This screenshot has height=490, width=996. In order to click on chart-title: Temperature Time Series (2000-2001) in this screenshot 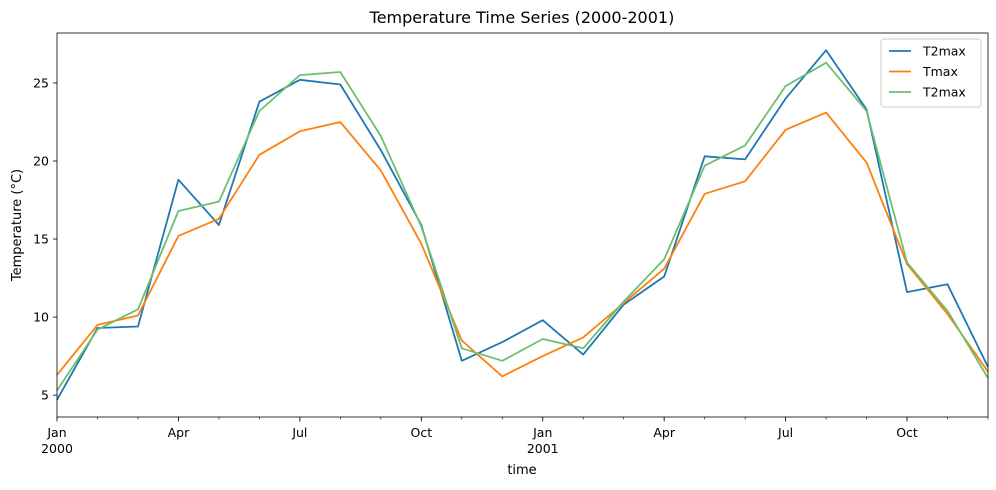, I will do `click(522, 17)`.